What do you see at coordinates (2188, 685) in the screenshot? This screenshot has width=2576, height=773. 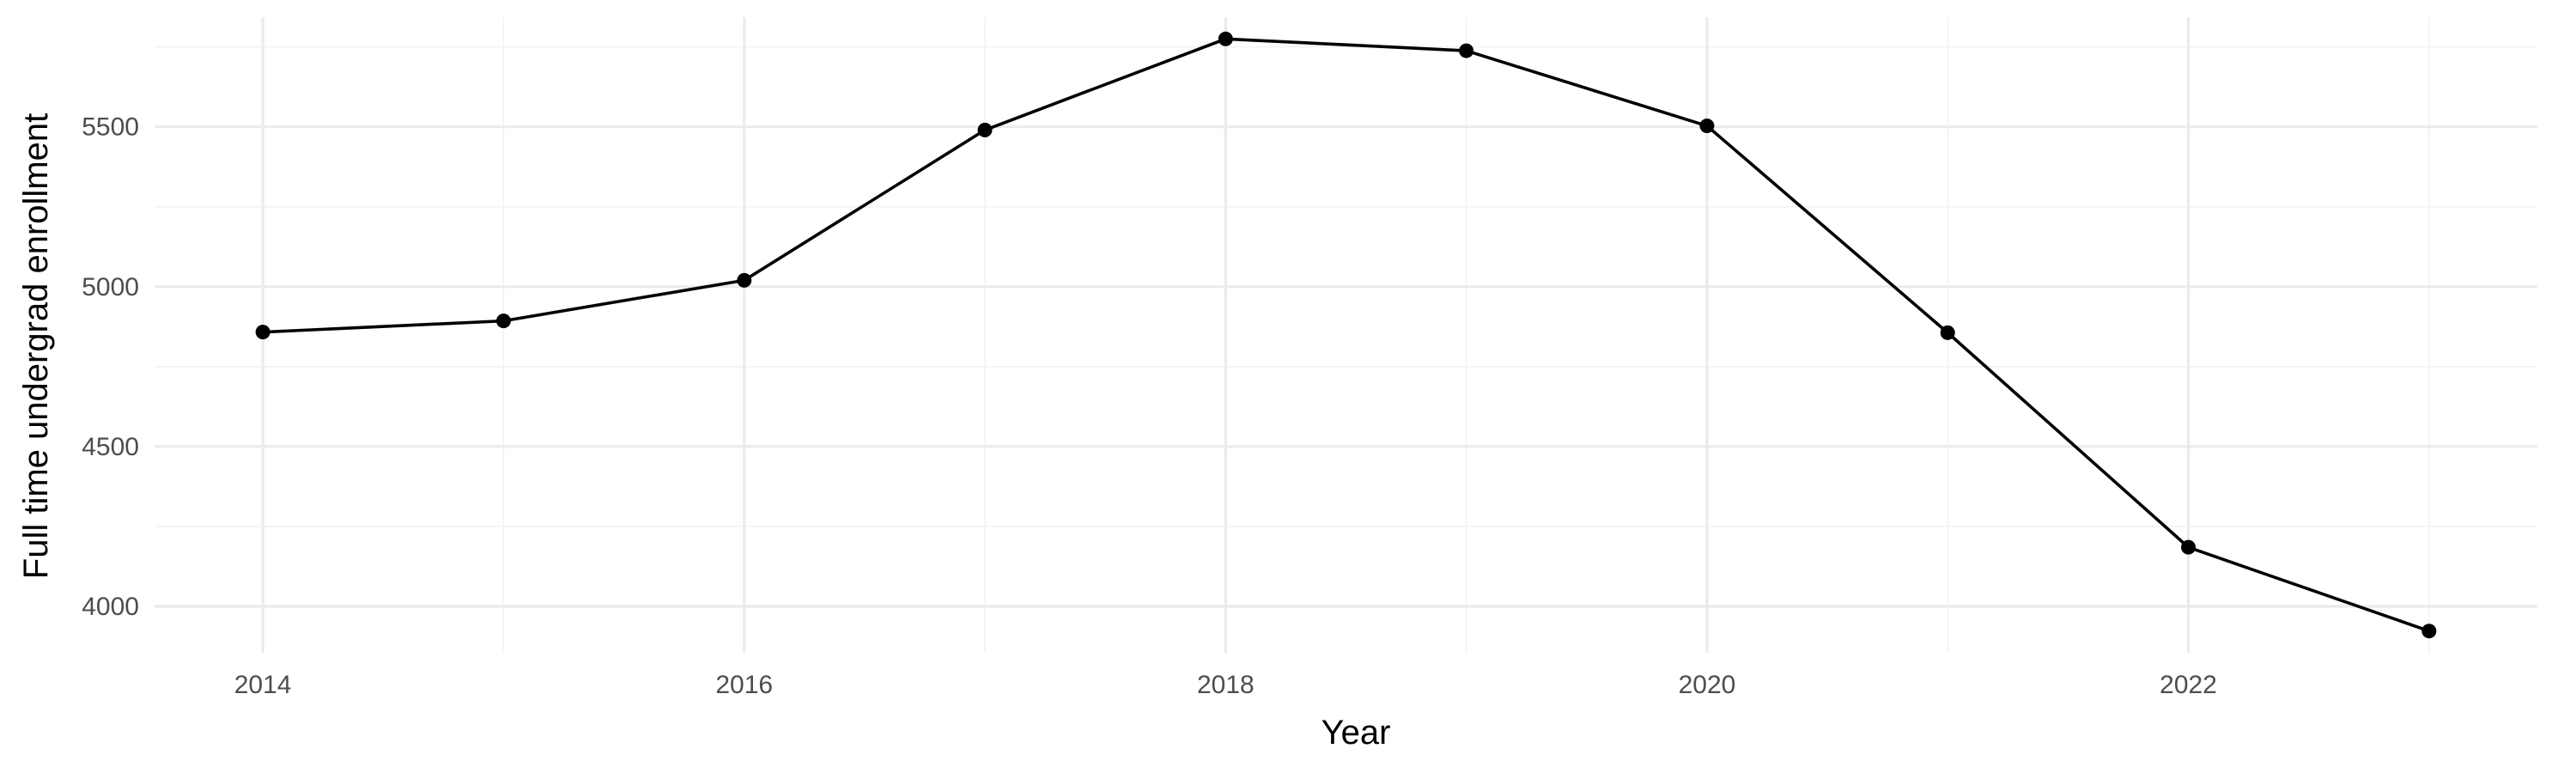 I see `x-tick-label: 2022` at bounding box center [2188, 685].